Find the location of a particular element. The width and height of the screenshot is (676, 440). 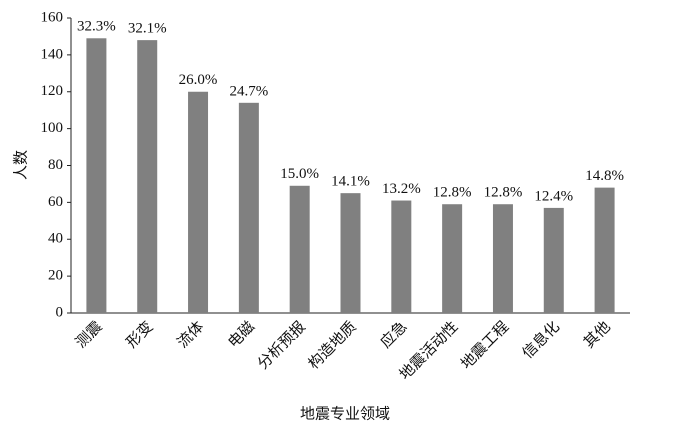

x-tick-label: 流体 is located at coordinates (190, 334).